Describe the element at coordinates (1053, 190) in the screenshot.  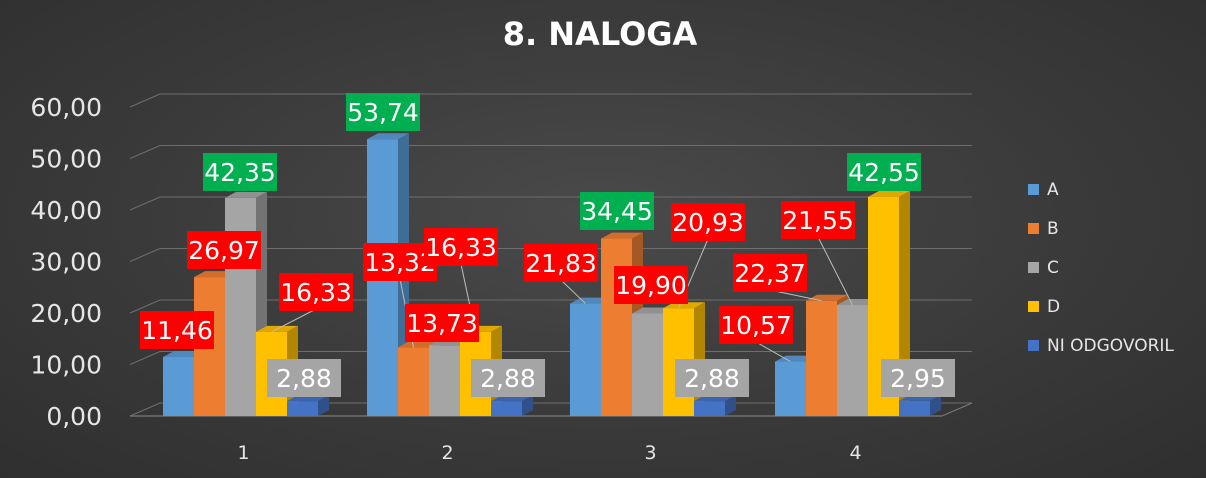
I see `legend-label: A` at that location.